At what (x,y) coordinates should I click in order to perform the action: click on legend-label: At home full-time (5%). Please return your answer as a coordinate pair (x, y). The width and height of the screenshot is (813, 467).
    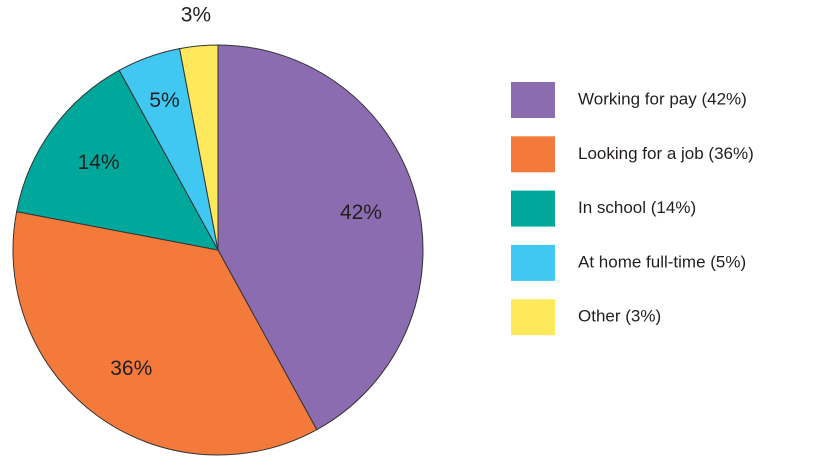
    Looking at the image, I should click on (662, 261).